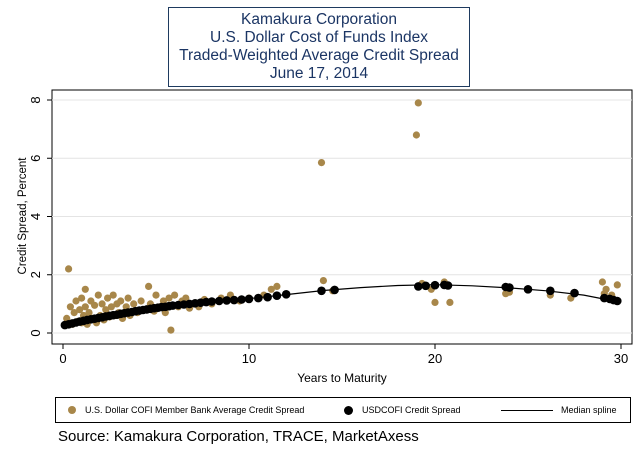 This screenshot has height=454, width=640. What do you see at coordinates (319, 55) in the screenshot?
I see `chart-title-line-3: Traded-Weighted Average Credit Spread` at bounding box center [319, 55].